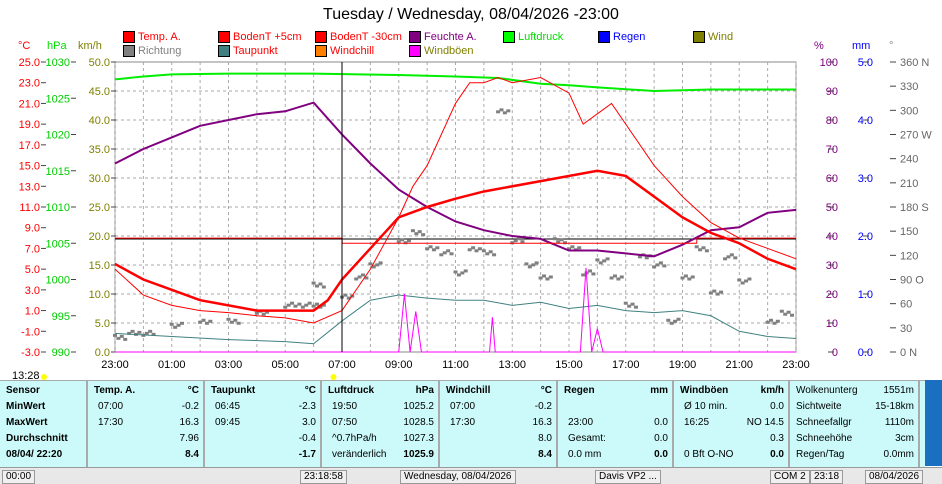  Describe the element at coordinates (345, 422) in the screenshot. I see `stat-text: 07:50` at that location.